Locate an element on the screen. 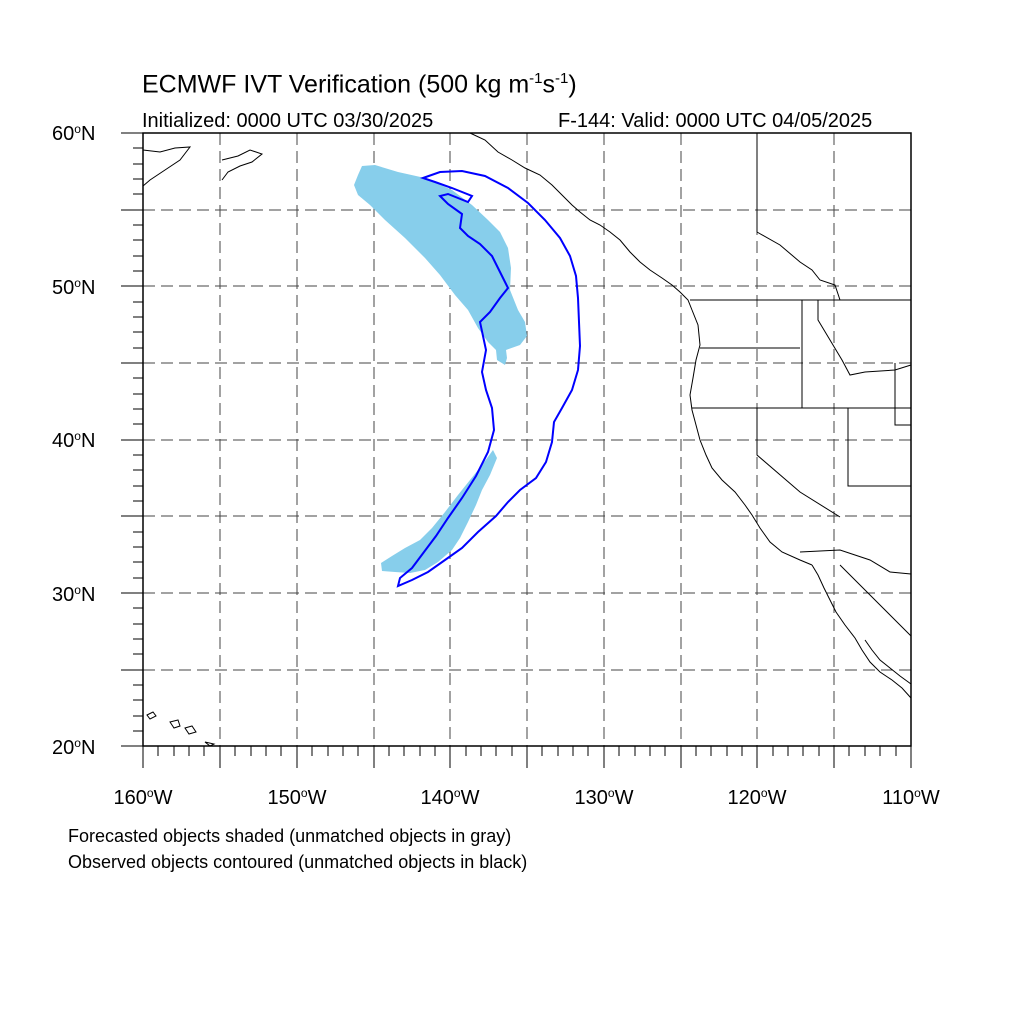 Image resolution: width=1024 pixels, height=1024 pixels. baja-coast is located at coordinates (861, 631).